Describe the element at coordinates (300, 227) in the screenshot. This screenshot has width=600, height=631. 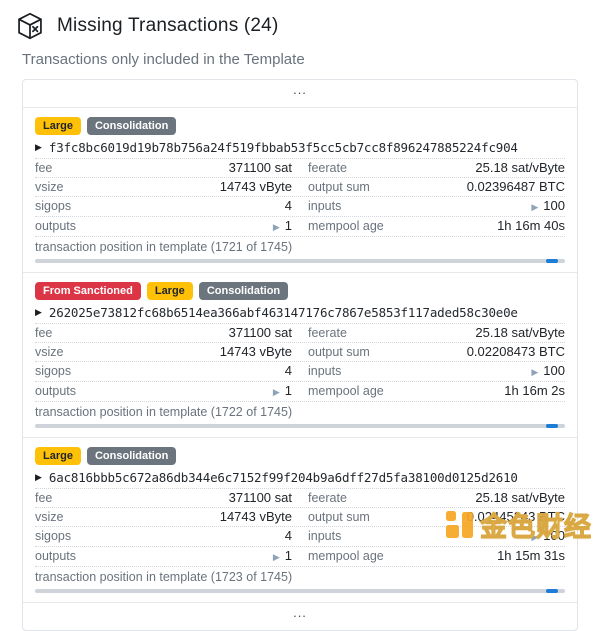
I see `tx-detail-row: outputs ▶ 1 mempool age 1h 16m 40s` at that location.